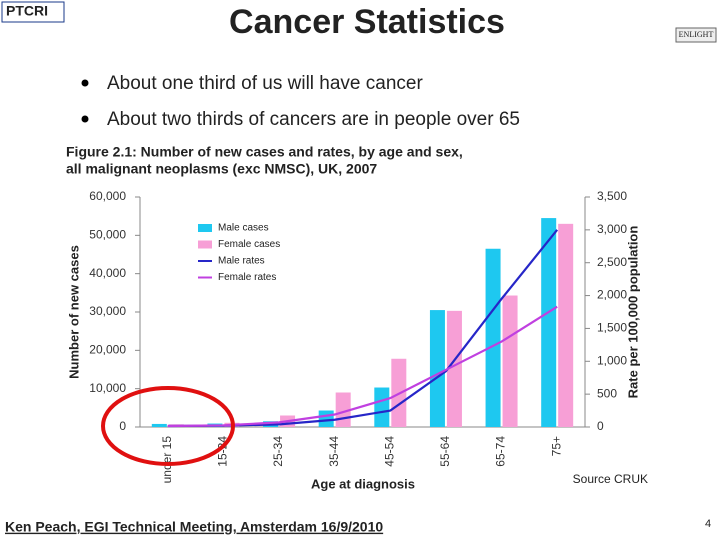 The width and height of the screenshot is (720, 540). I want to click on x-axis-label: Age at diagnosis, so click(363, 483).